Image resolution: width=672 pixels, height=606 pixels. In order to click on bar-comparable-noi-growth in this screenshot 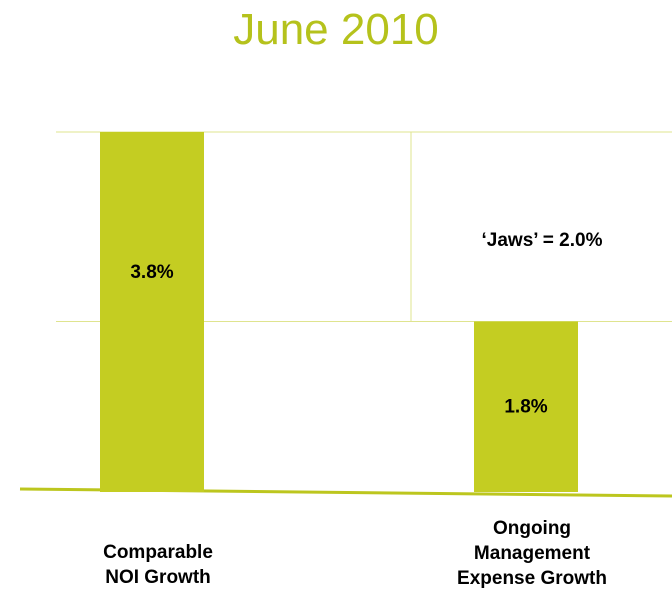, I will do `click(152, 312)`.